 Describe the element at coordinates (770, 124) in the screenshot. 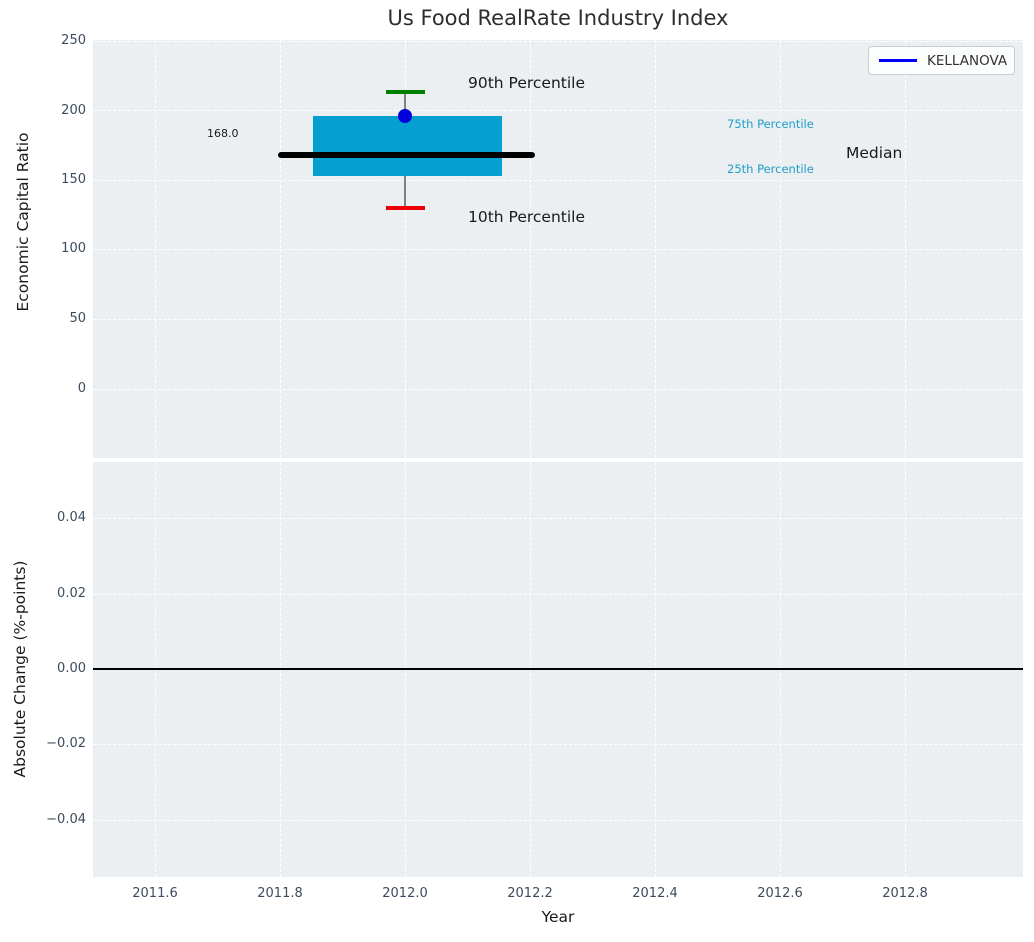

I see `p75-annotation: 75th Percentile` at that location.